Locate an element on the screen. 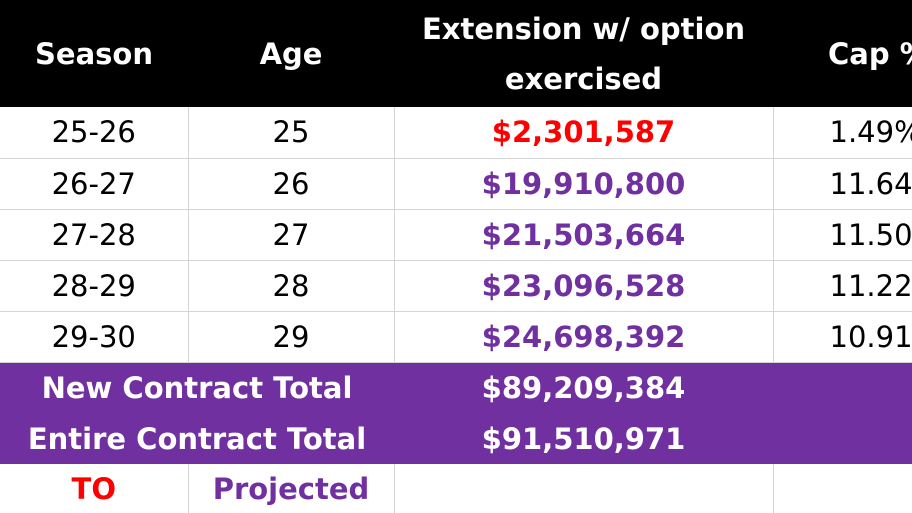 This screenshot has width=912, height=513. age-header: Age is located at coordinates (291, 53).